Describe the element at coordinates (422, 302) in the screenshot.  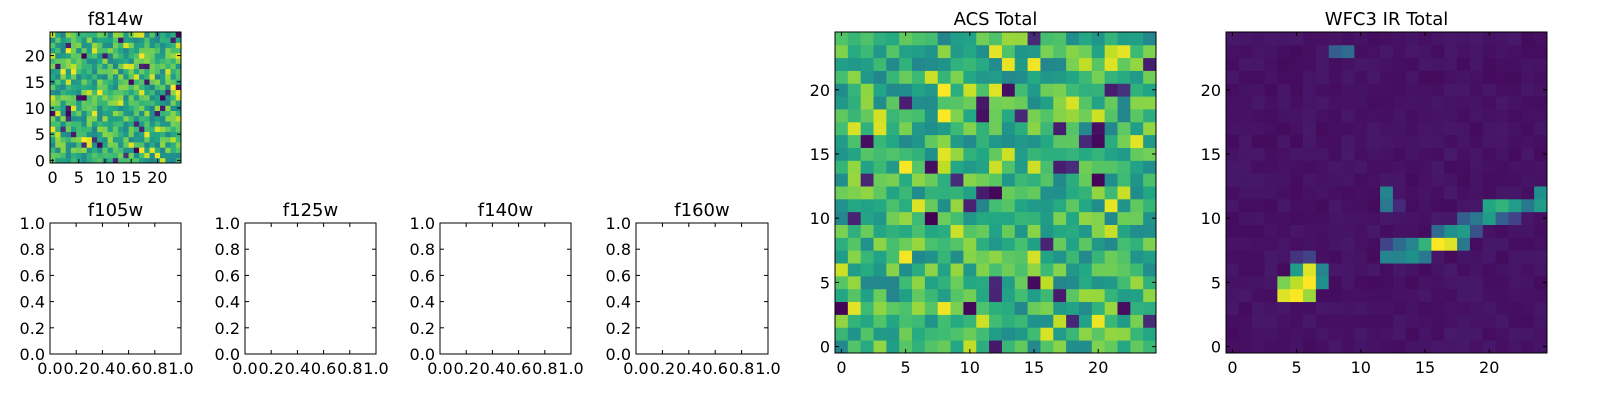
I see `y-tick-label: 0.4` at that location.